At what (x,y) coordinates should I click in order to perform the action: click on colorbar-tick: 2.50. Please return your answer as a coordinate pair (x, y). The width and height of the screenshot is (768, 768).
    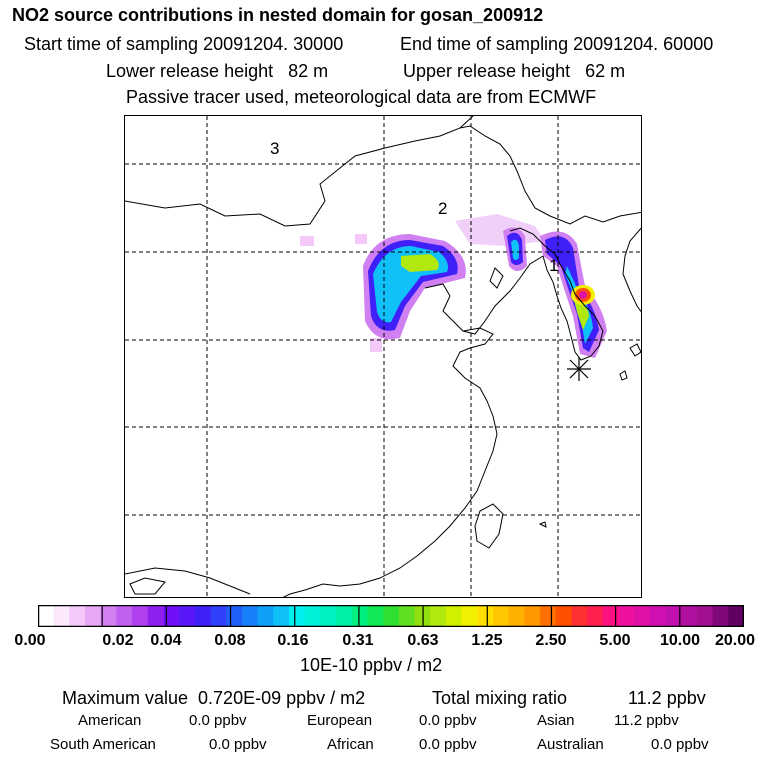
    Looking at the image, I should click on (551, 640).